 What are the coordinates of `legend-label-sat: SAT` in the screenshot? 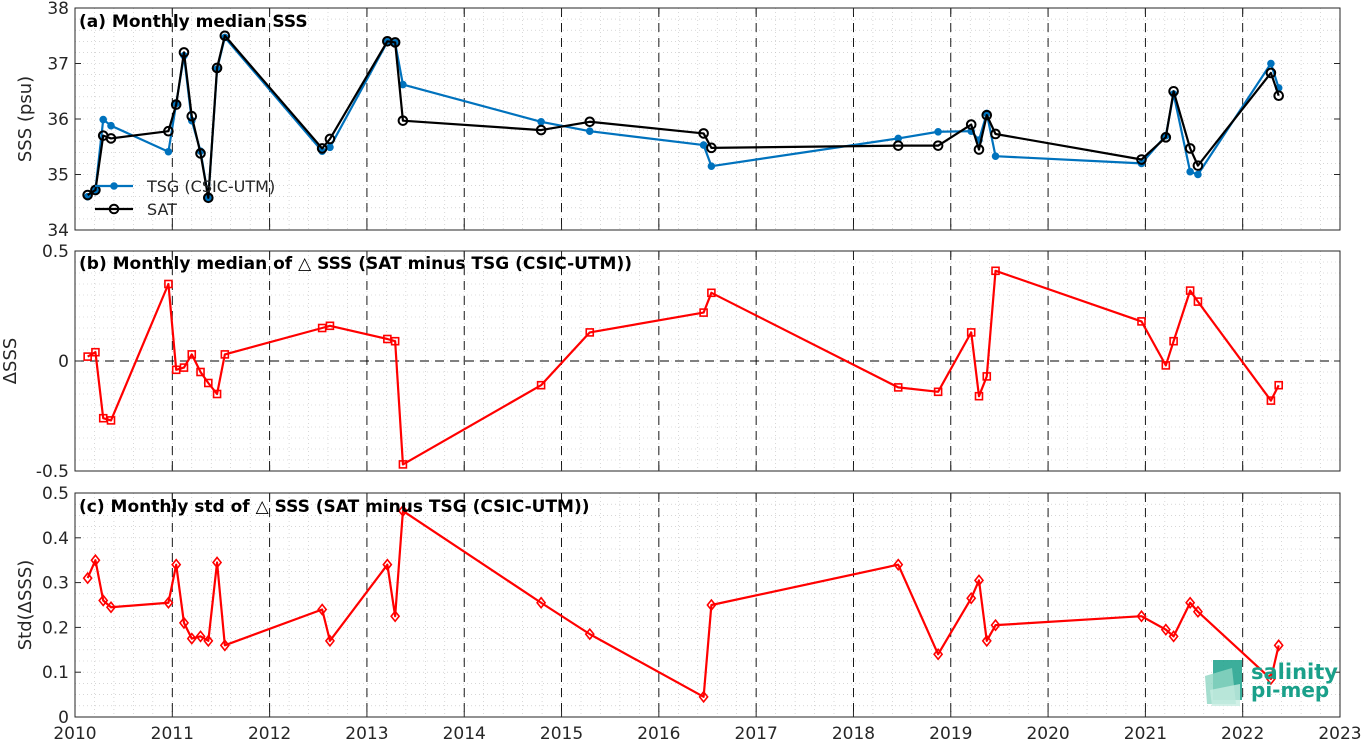 It's located at (162, 209).